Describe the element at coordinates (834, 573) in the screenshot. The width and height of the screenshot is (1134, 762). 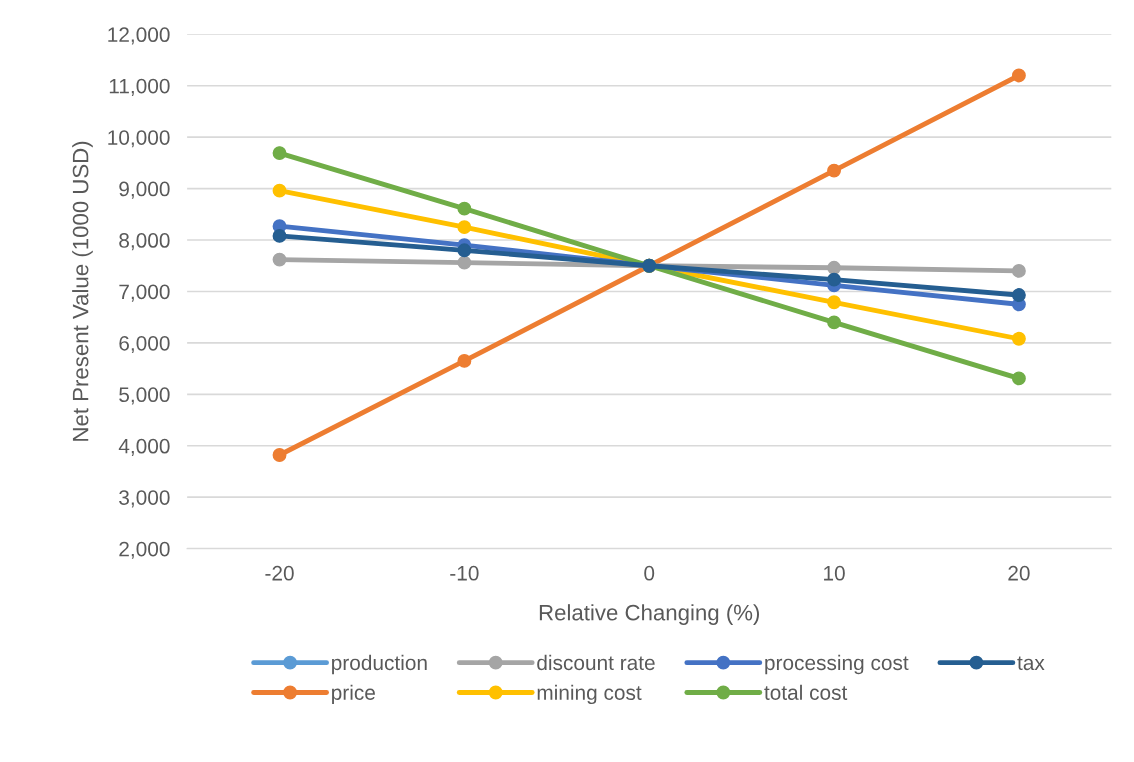
I see `x-tick-label: 10` at that location.